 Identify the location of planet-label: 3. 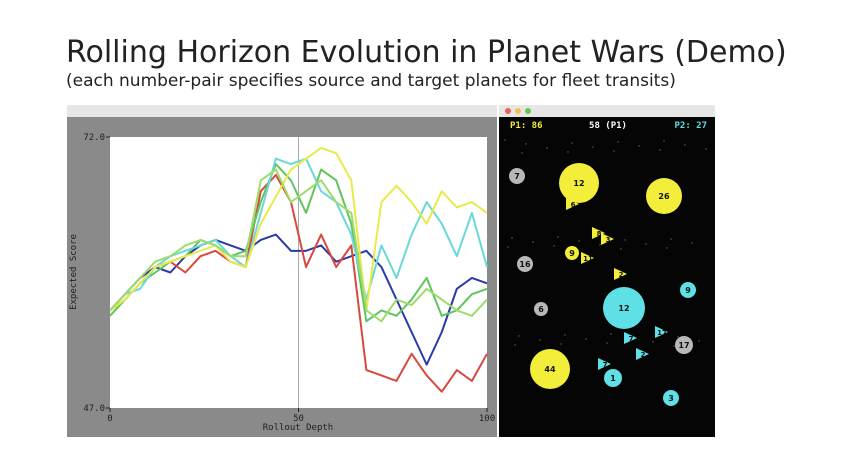
(671, 398).